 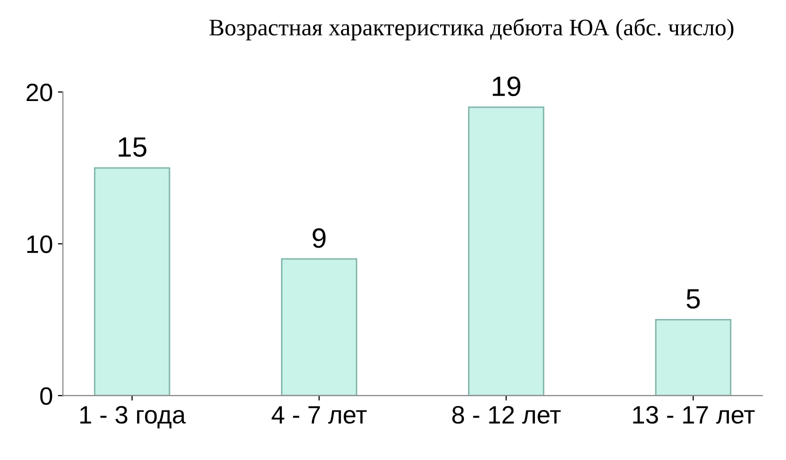 What do you see at coordinates (39, 244) in the screenshot?
I see `y-tick-label: 10` at bounding box center [39, 244].